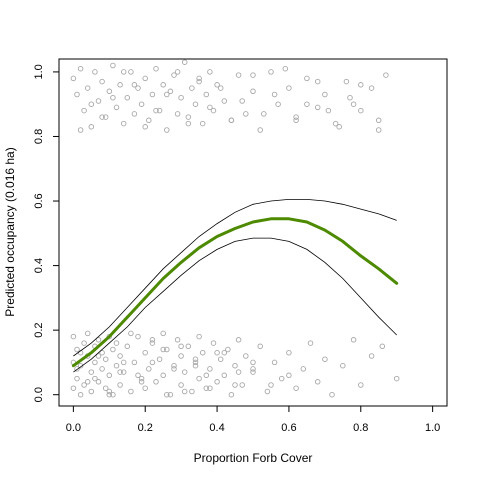  What do you see at coordinates (253, 458) in the screenshot?
I see `x-axis-title: Proportion Forb Cover` at bounding box center [253, 458].